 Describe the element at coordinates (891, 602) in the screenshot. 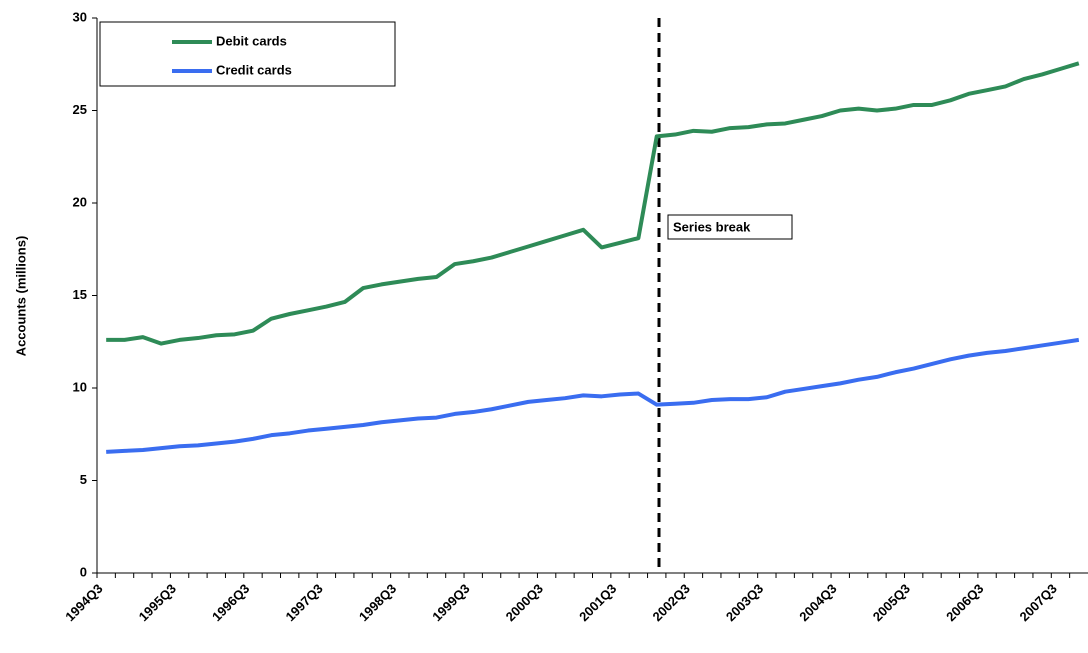

I see `x-tick-label: 2005Q3` at that location.